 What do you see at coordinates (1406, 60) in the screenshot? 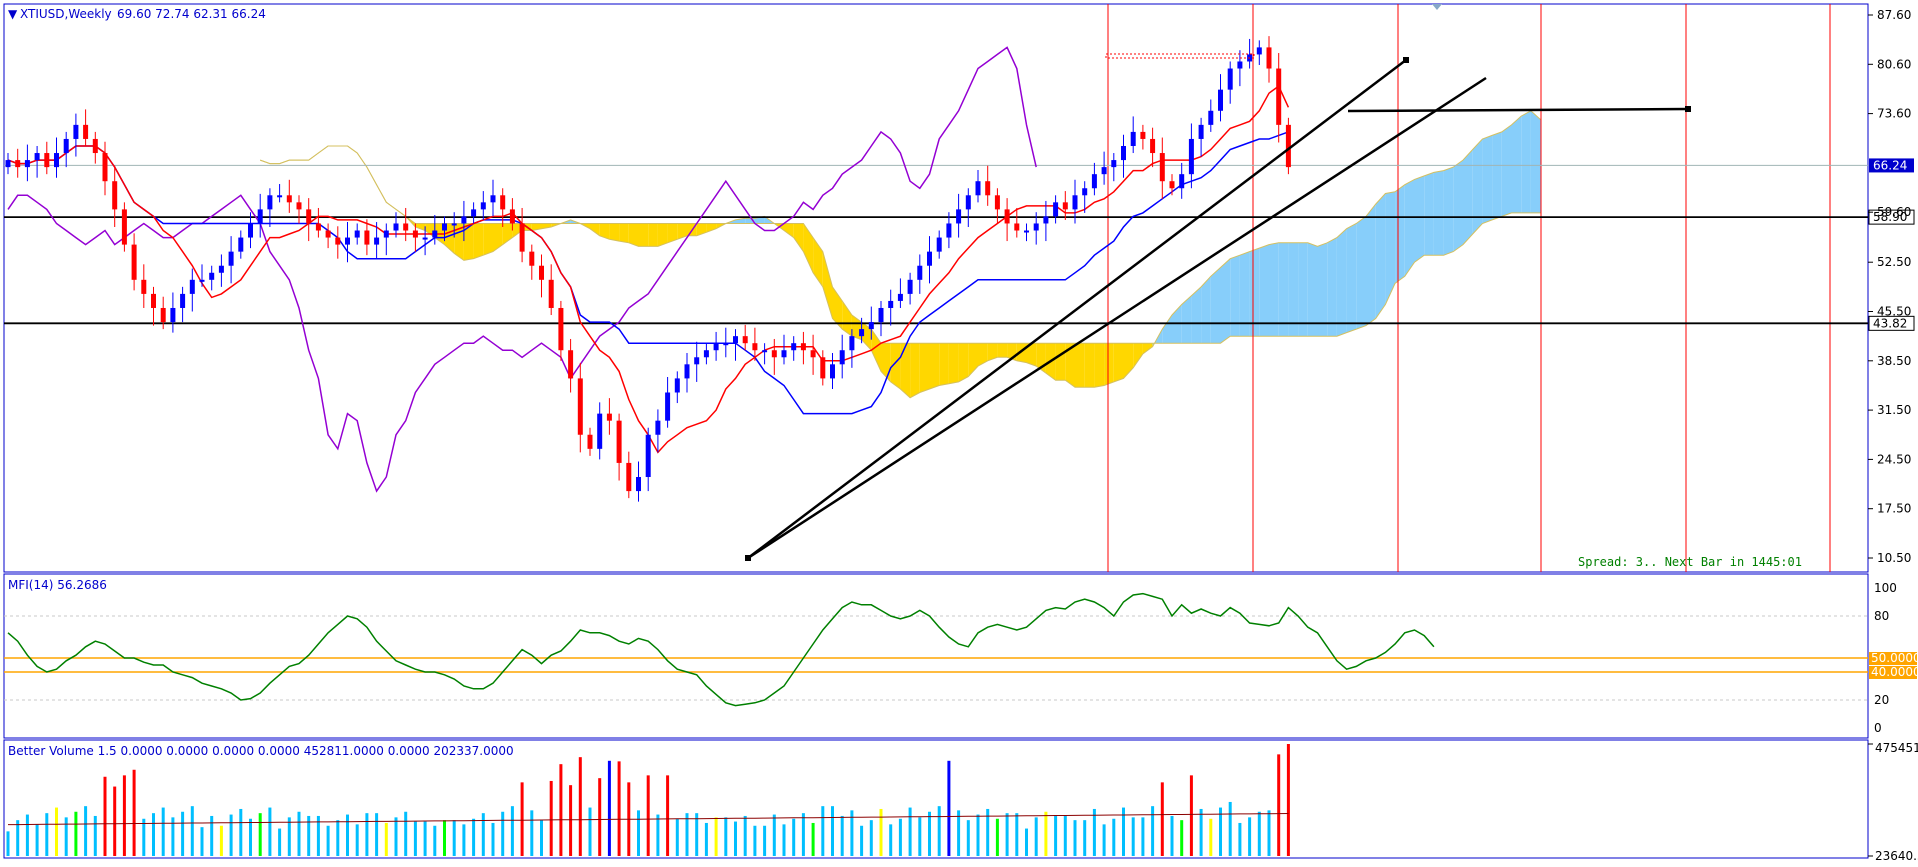
I see `trendline-top-anchor` at bounding box center [1406, 60].